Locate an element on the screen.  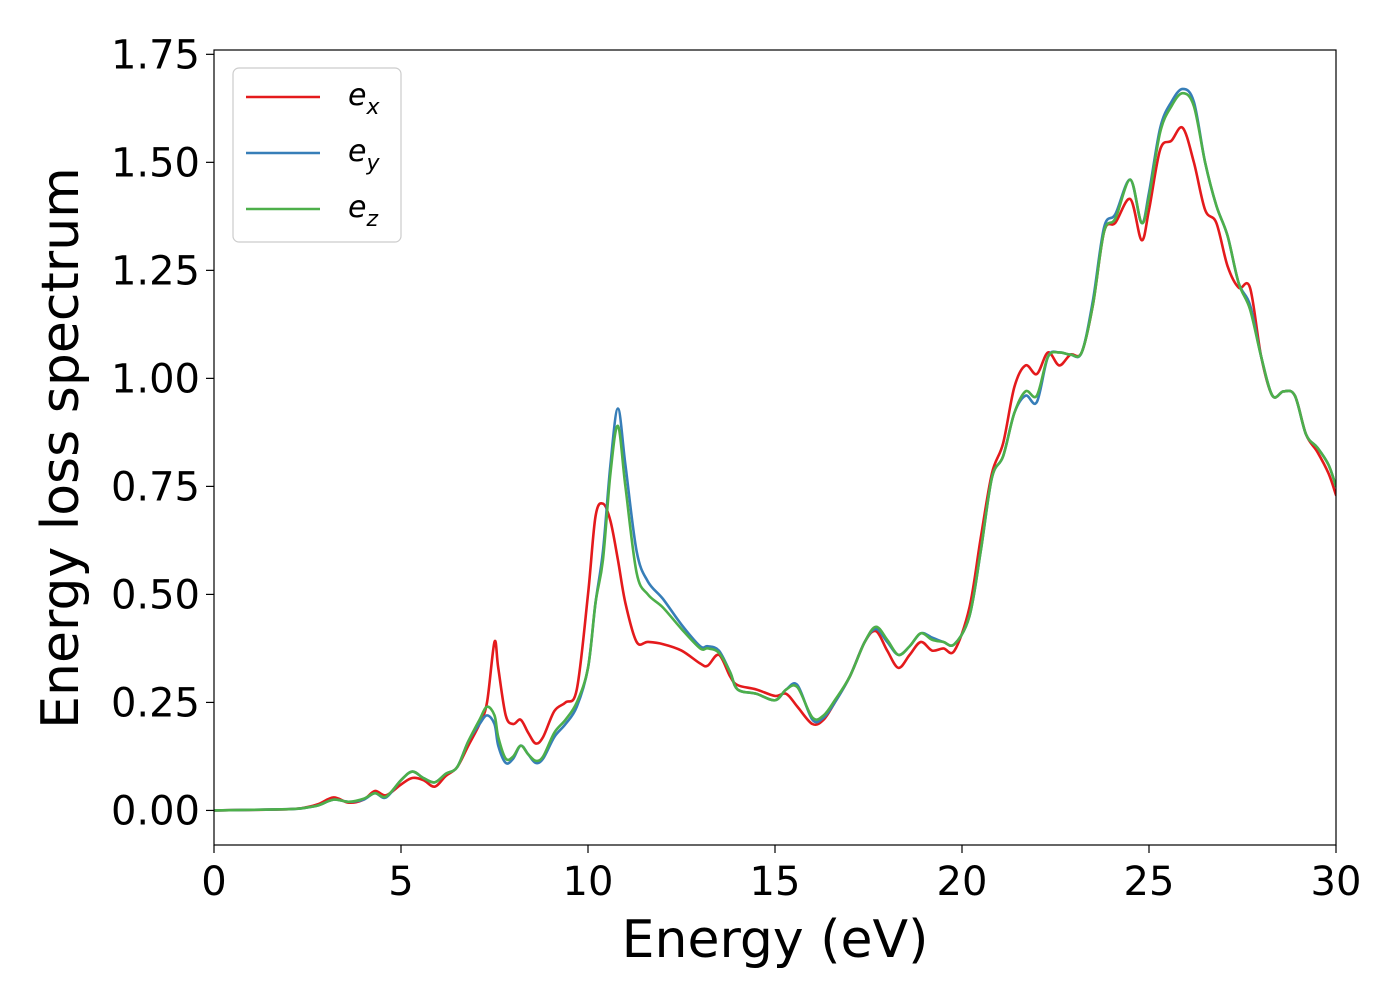
x-axis-label: Energy (eV) is located at coordinates (775, 940).